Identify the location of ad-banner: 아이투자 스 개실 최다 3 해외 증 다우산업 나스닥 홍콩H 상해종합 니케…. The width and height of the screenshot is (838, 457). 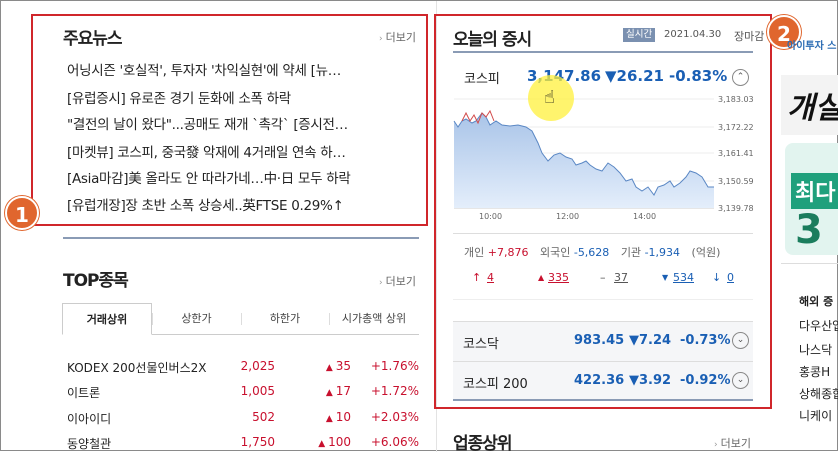
(809, 237).